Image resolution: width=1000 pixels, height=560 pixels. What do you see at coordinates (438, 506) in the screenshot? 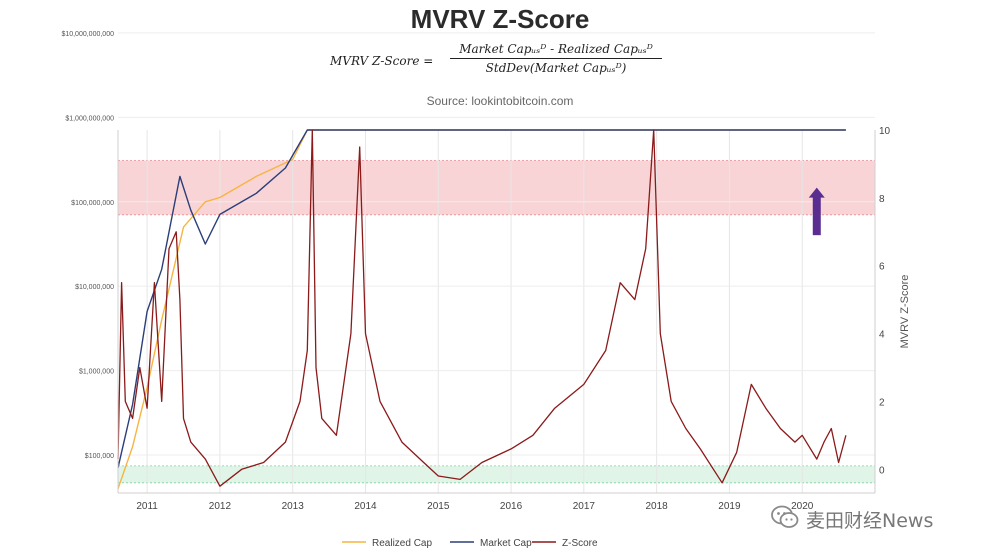
I see `x-tick-label: 2015` at bounding box center [438, 506].